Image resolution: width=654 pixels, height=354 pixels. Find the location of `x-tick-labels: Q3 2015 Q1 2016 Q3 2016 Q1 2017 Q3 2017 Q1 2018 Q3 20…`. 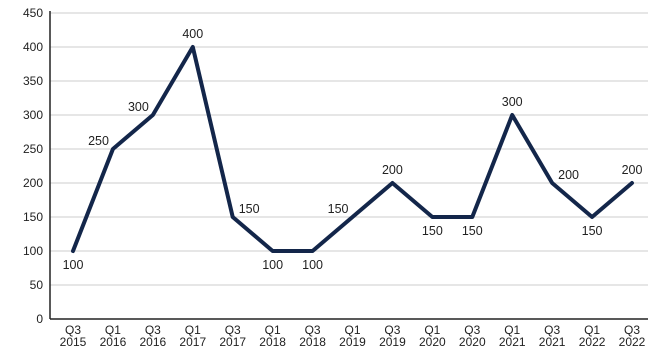

x-tick-labels: Q3 2015 Q1 2016 Q3 2016 Q1 2017 Q3 2017 Q1 2018 Q3 20… is located at coordinates (353, 336).